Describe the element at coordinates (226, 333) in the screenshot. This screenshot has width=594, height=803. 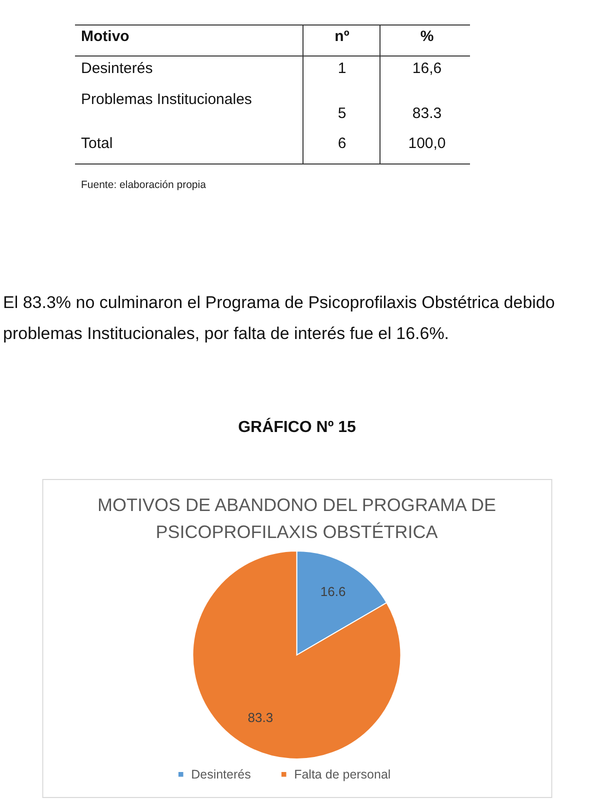
I see `text: problemas Institucionales, por falta de interés fue el 16.6%.` at that location.